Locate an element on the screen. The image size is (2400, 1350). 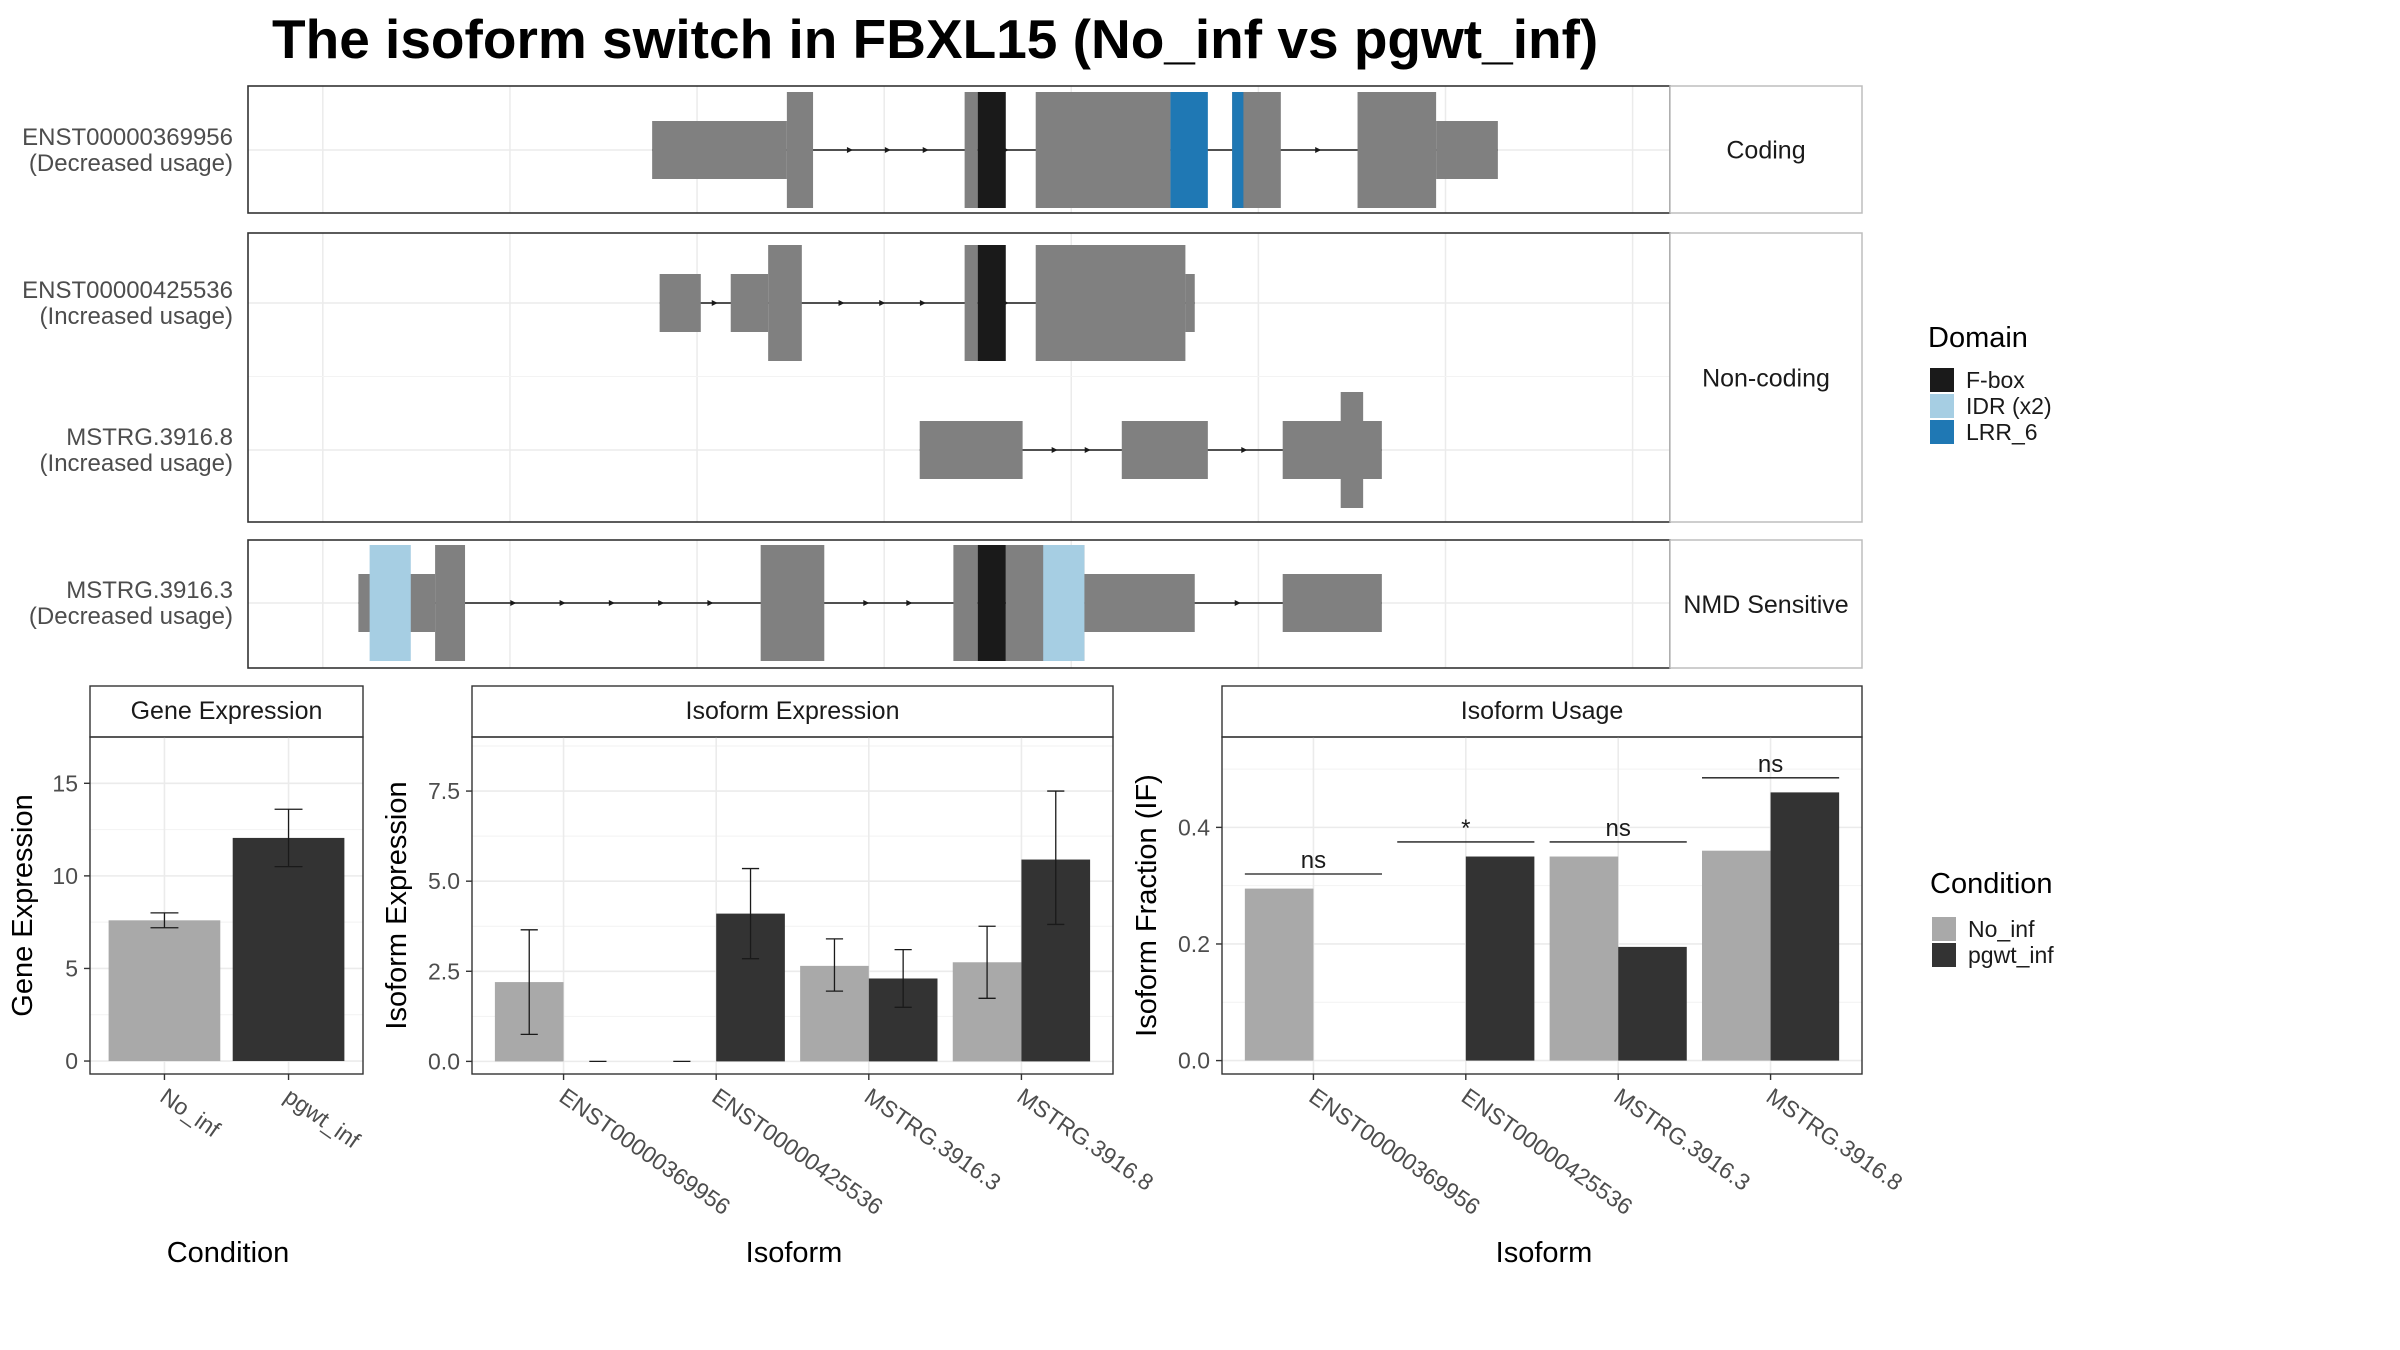
isoform-label: MSTRG.3916.8 is located at coordinates (149, 437).